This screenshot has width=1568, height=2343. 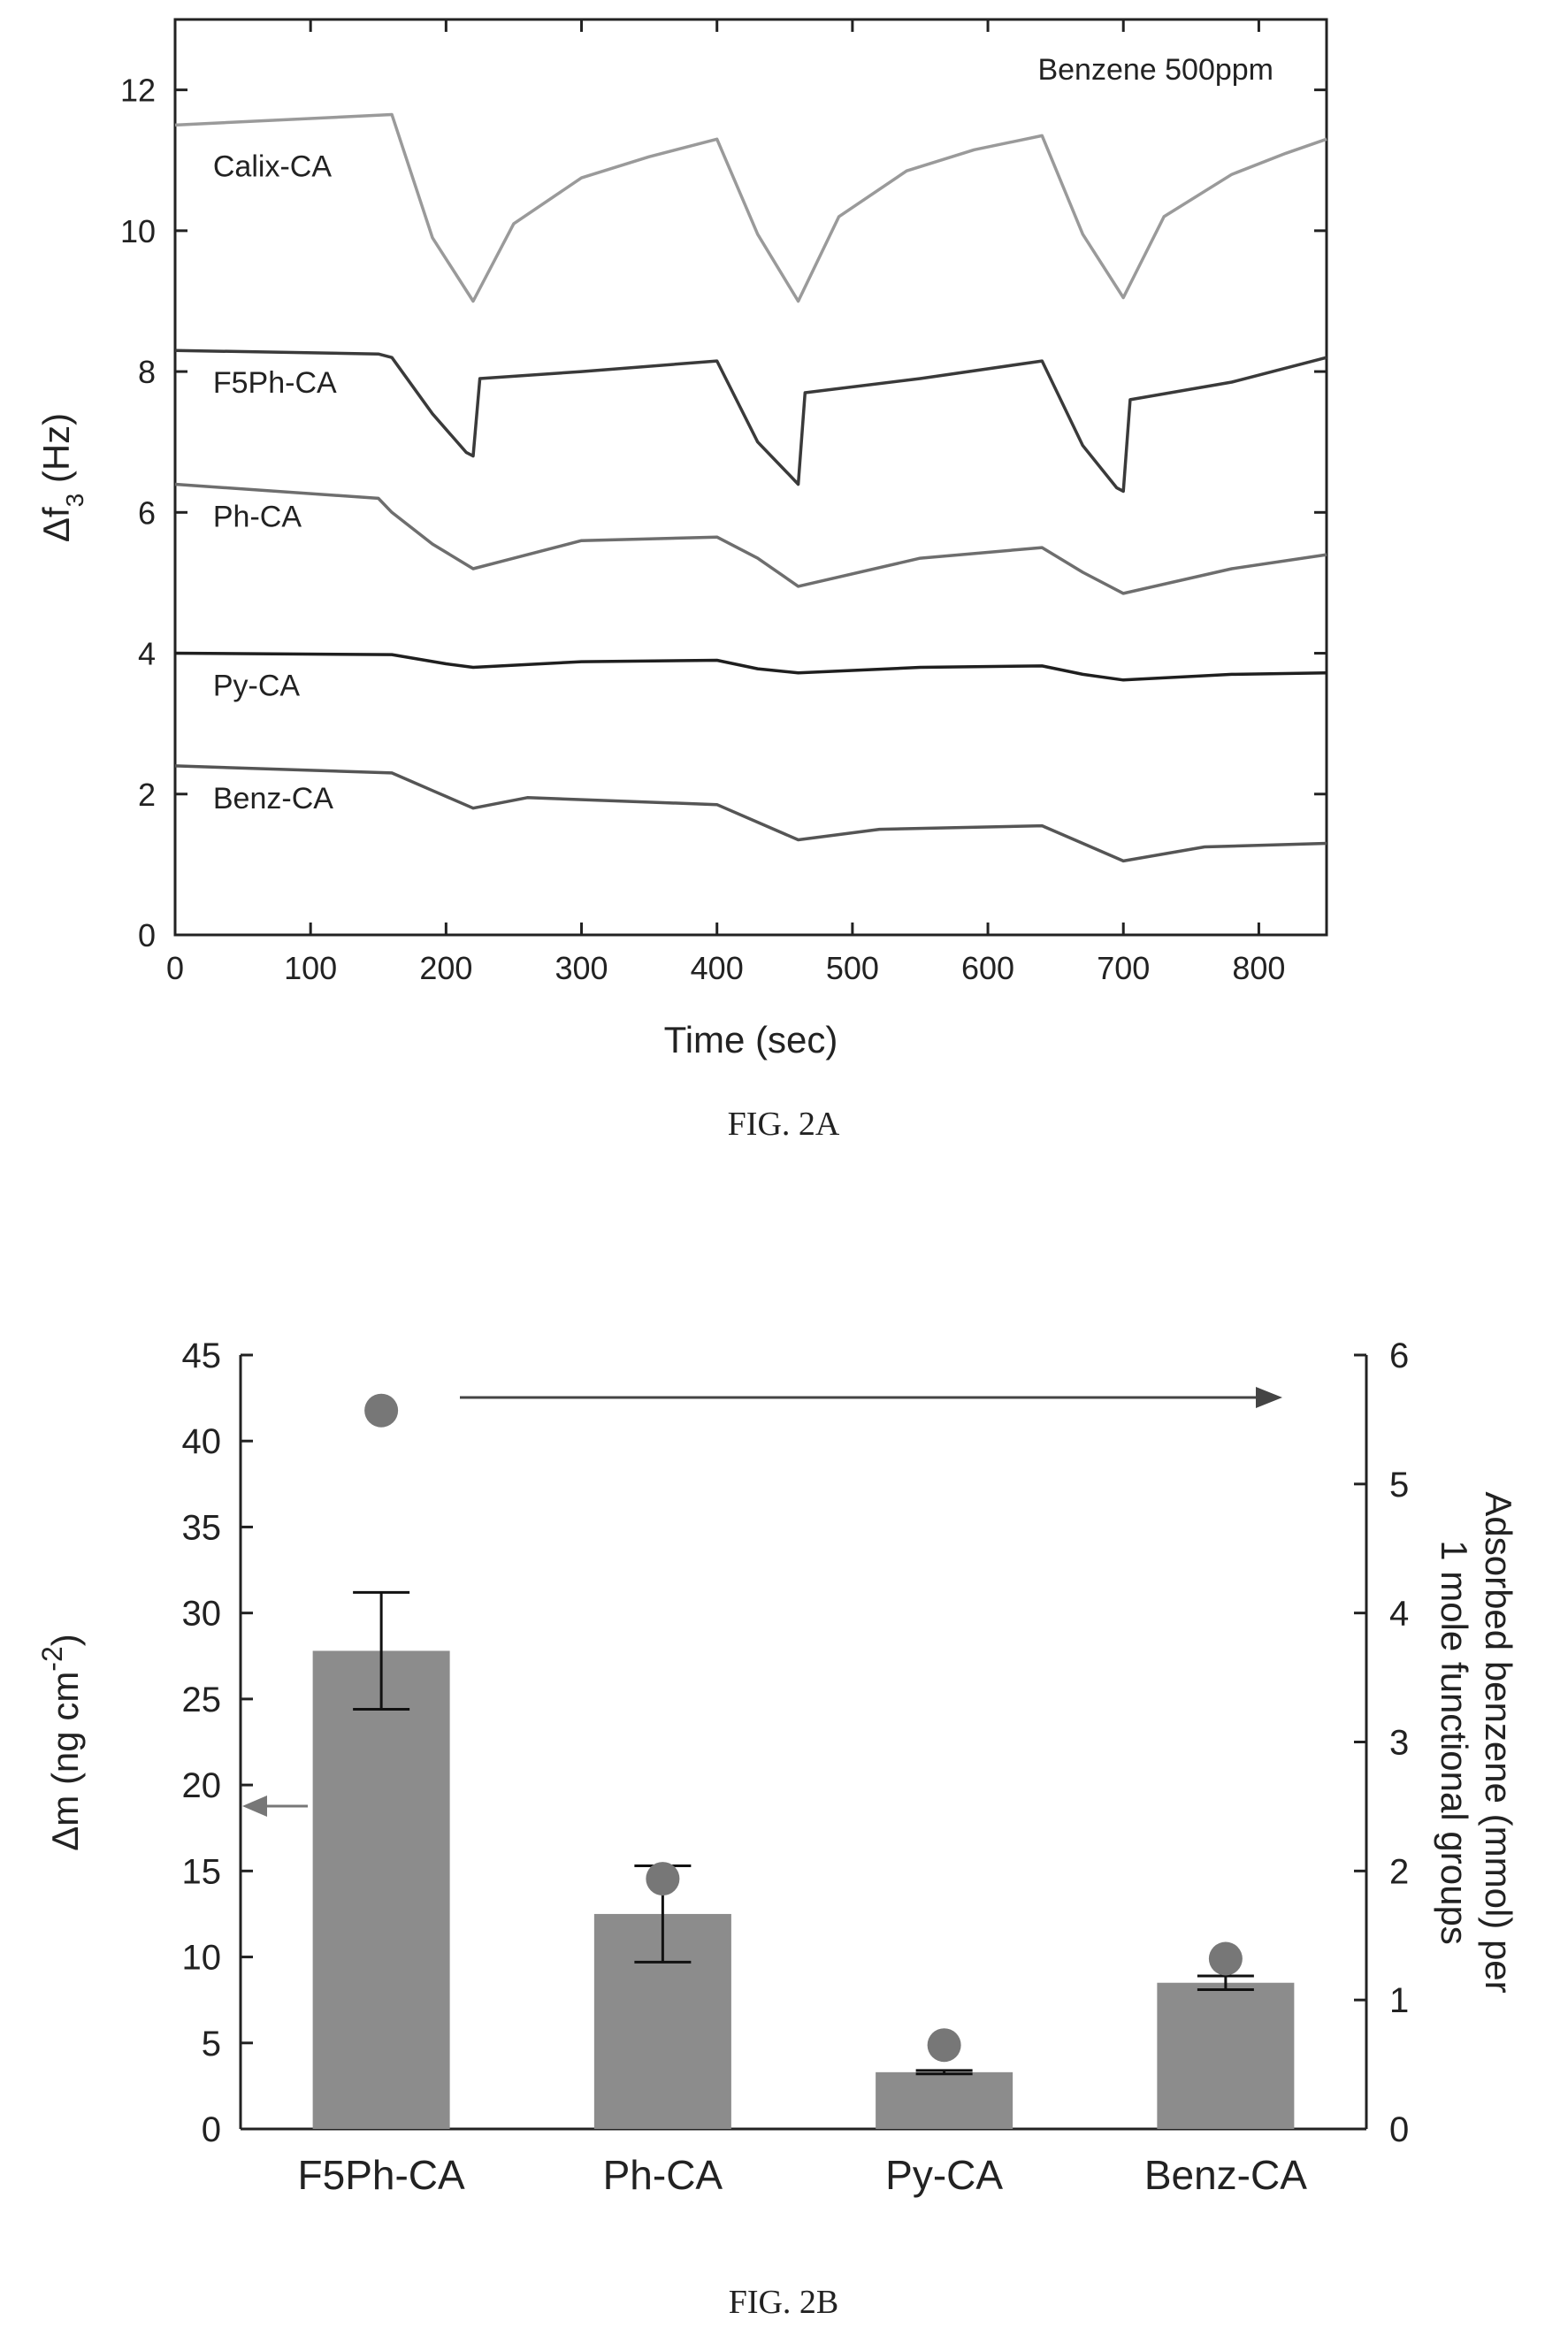 What do you see at coordinates (310, 968) in the screenshot?
I see `x-tick-label-2a: 100` at bounding box center [310, 968].